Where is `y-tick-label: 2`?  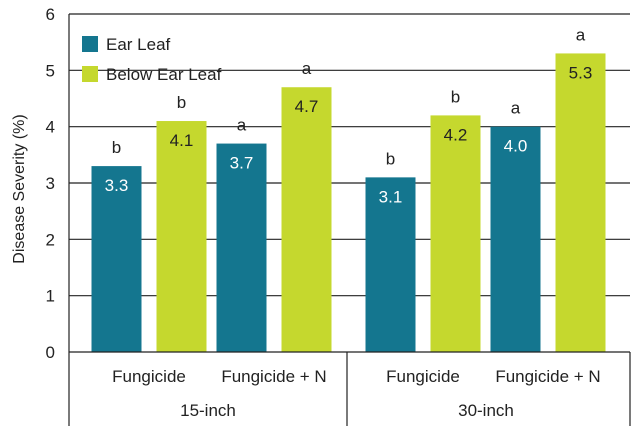 y-tick-label: 2 is located at coordinates (50, 239).